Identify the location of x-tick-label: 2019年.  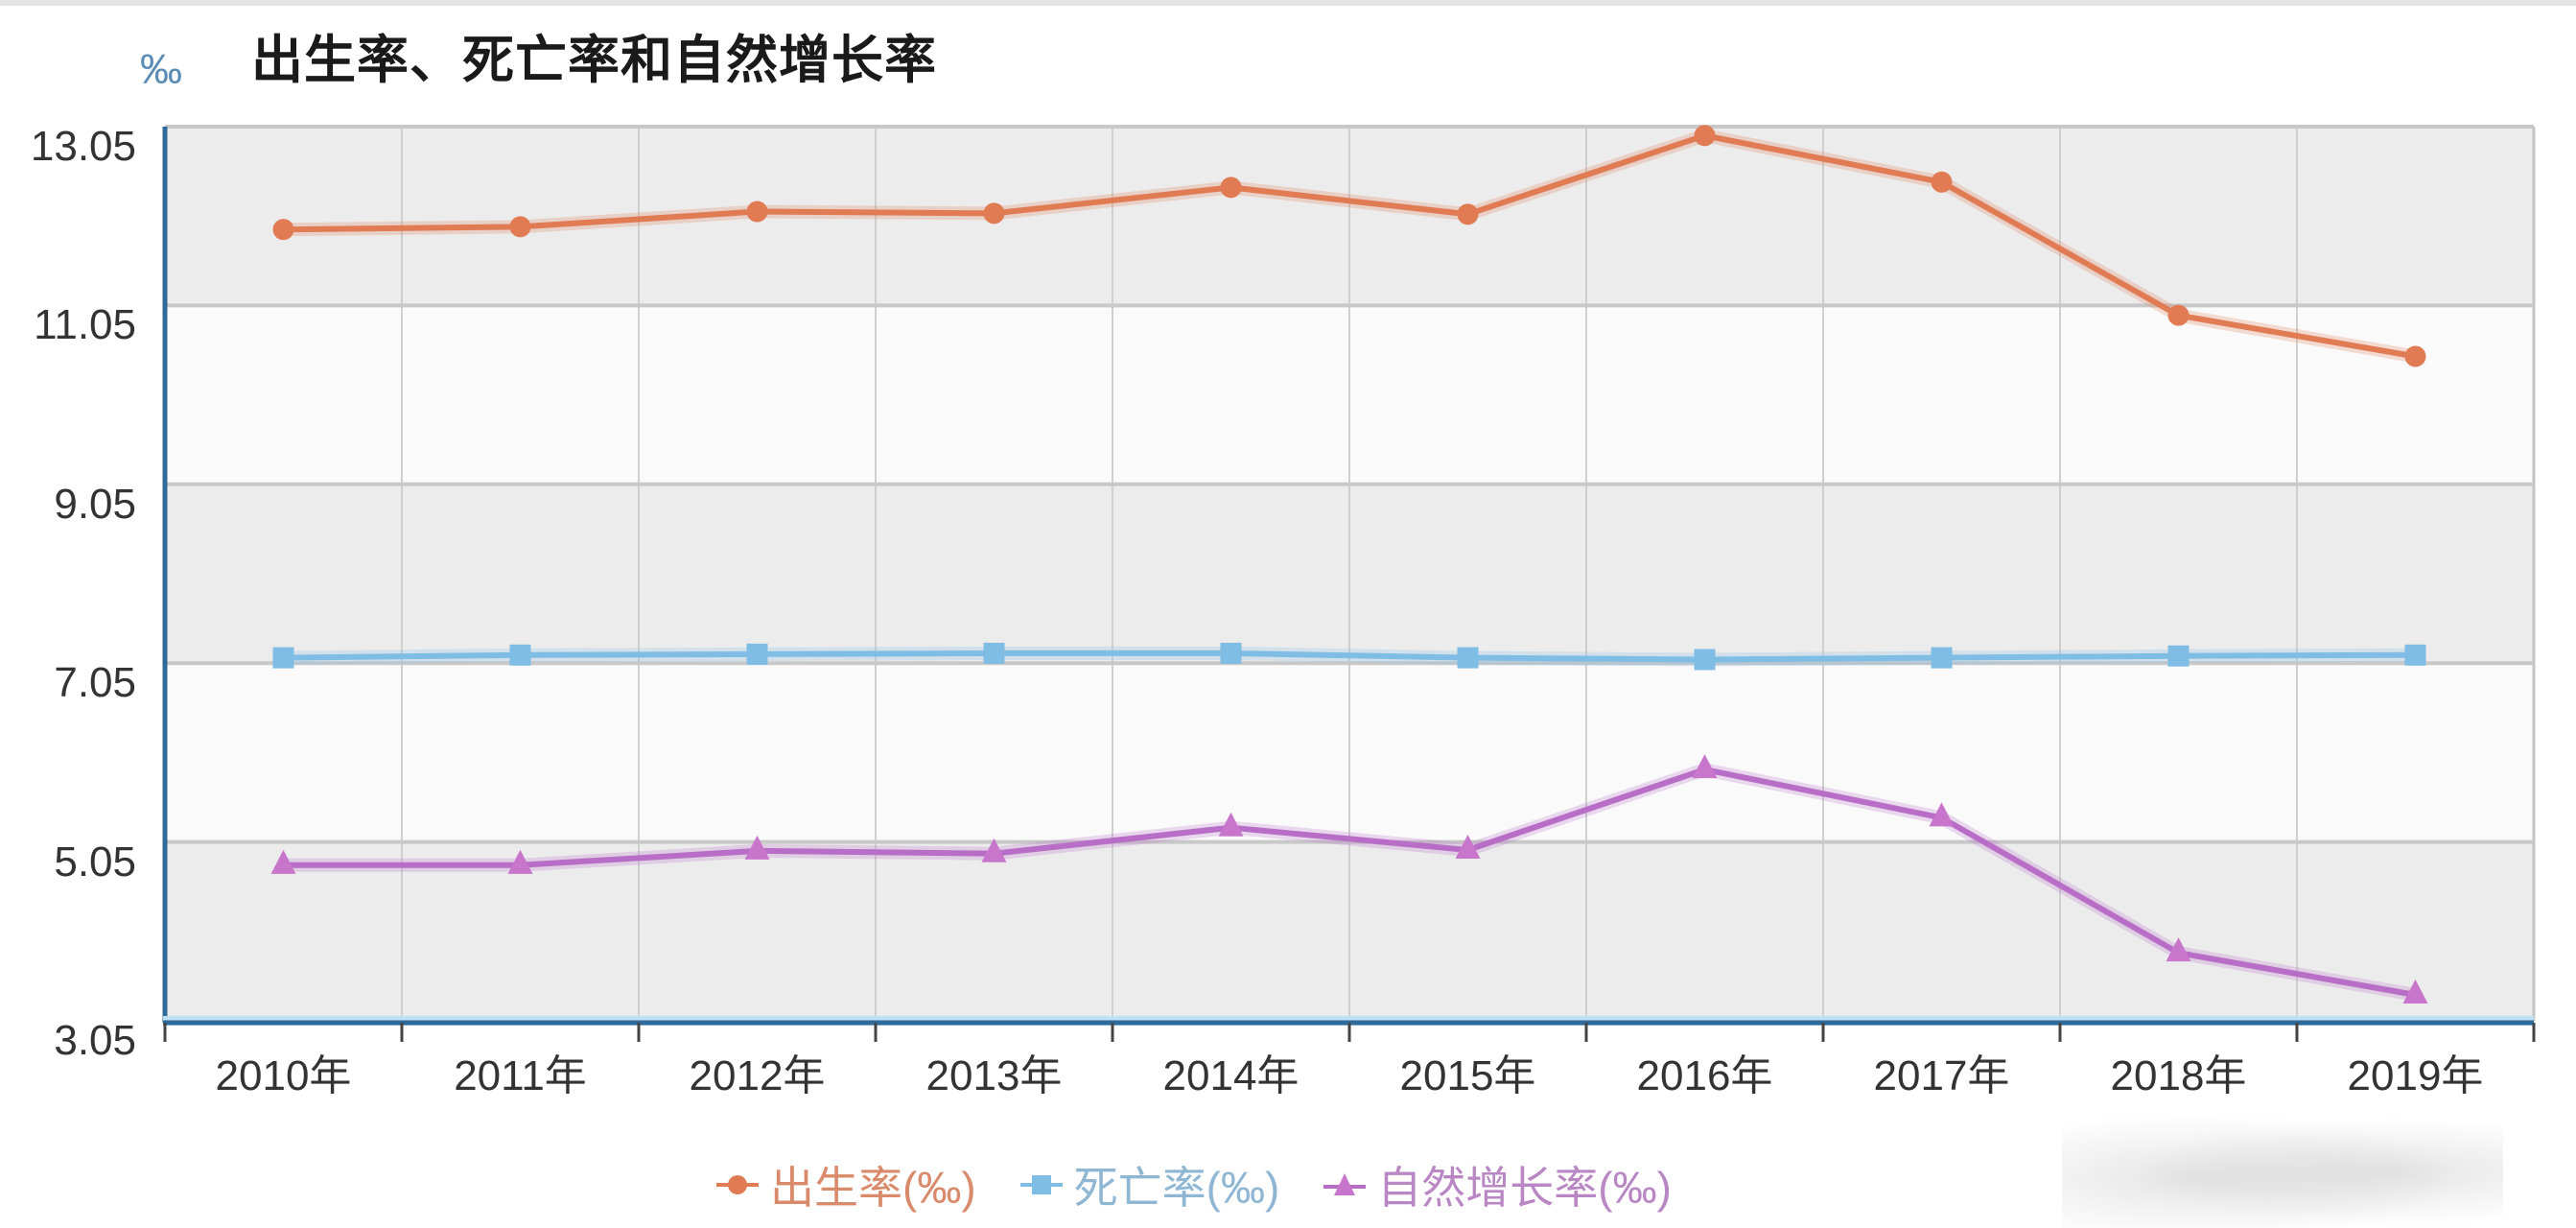
(2415, 1075).